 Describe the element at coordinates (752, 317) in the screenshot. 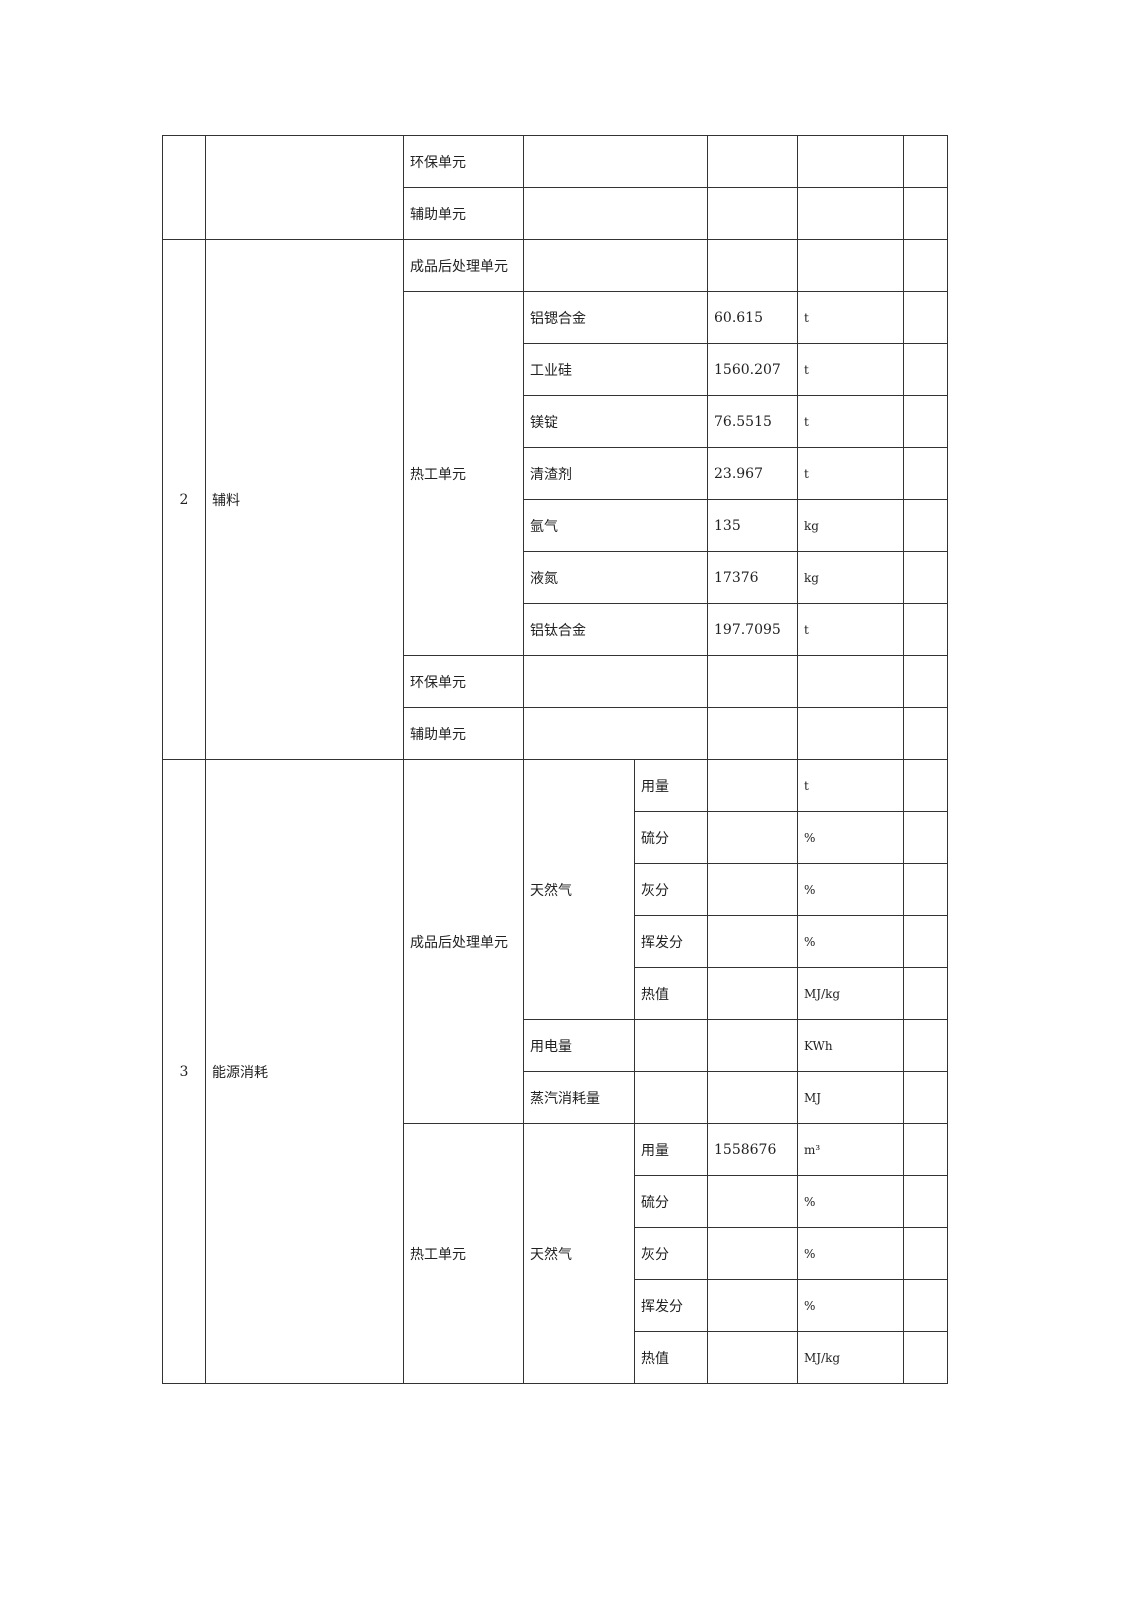

I see `value-cell: 60.615` at that location.